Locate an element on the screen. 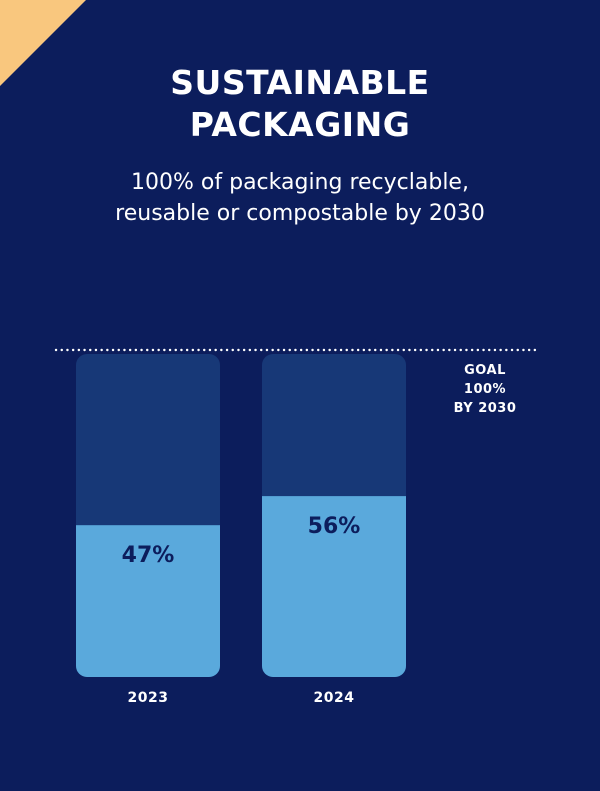  goal-label-line-2: 100% is located at coordinates (485, 389).